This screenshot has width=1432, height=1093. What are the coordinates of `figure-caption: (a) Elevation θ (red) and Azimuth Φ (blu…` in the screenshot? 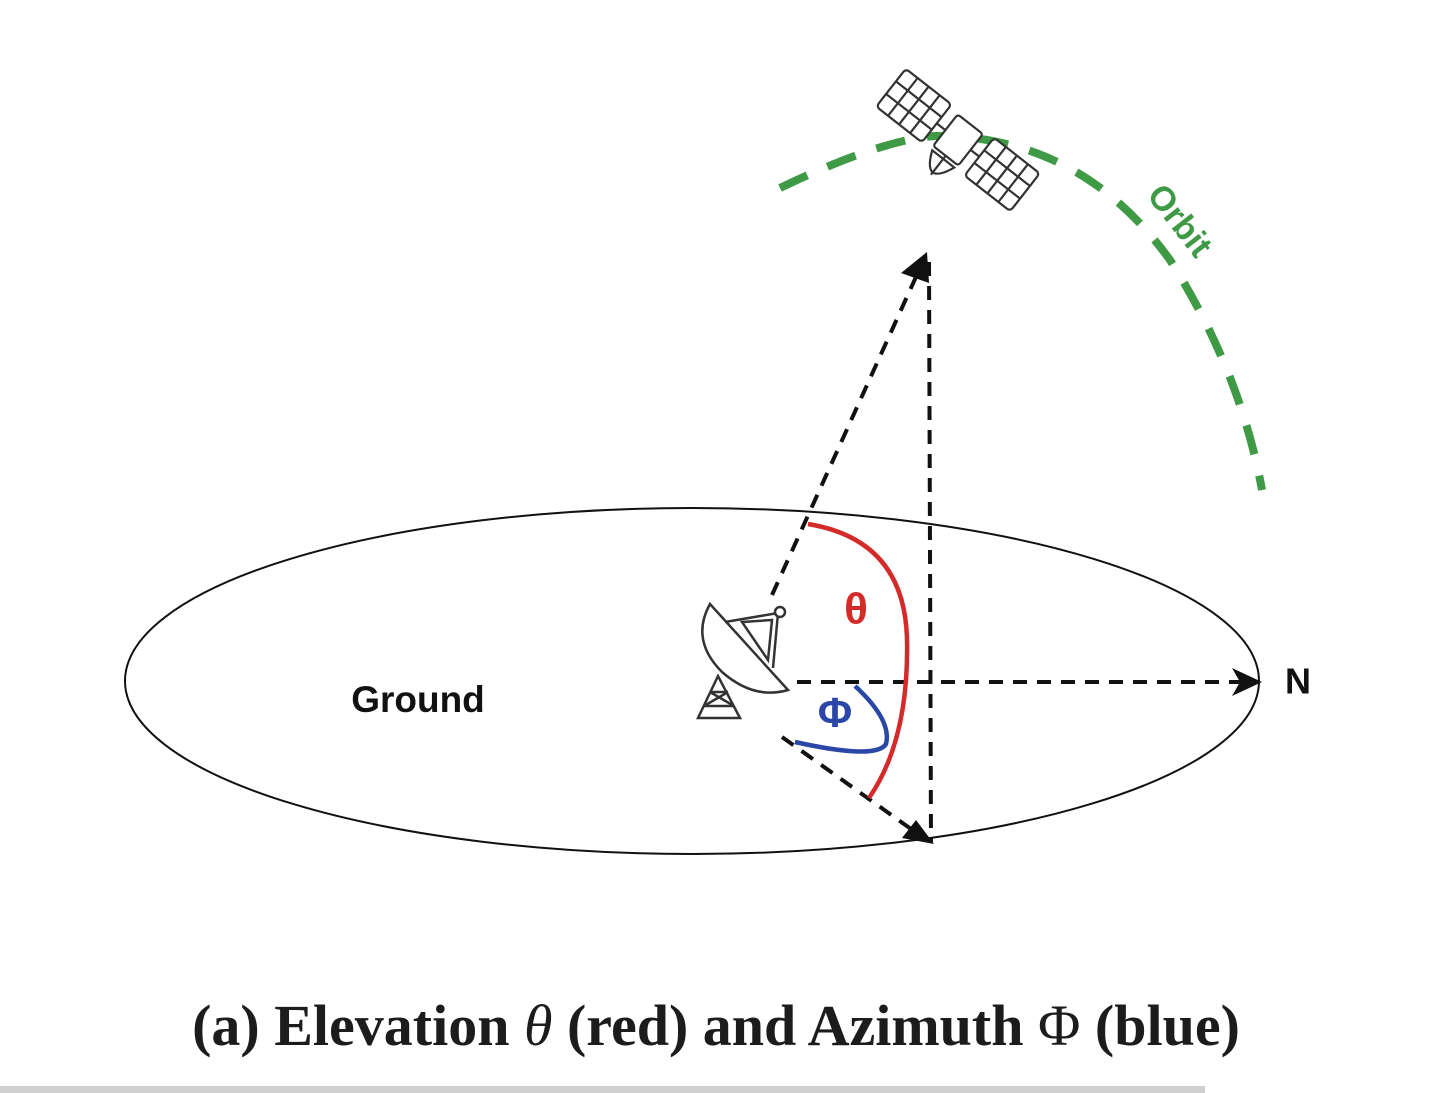 It's located at (716, 1025).